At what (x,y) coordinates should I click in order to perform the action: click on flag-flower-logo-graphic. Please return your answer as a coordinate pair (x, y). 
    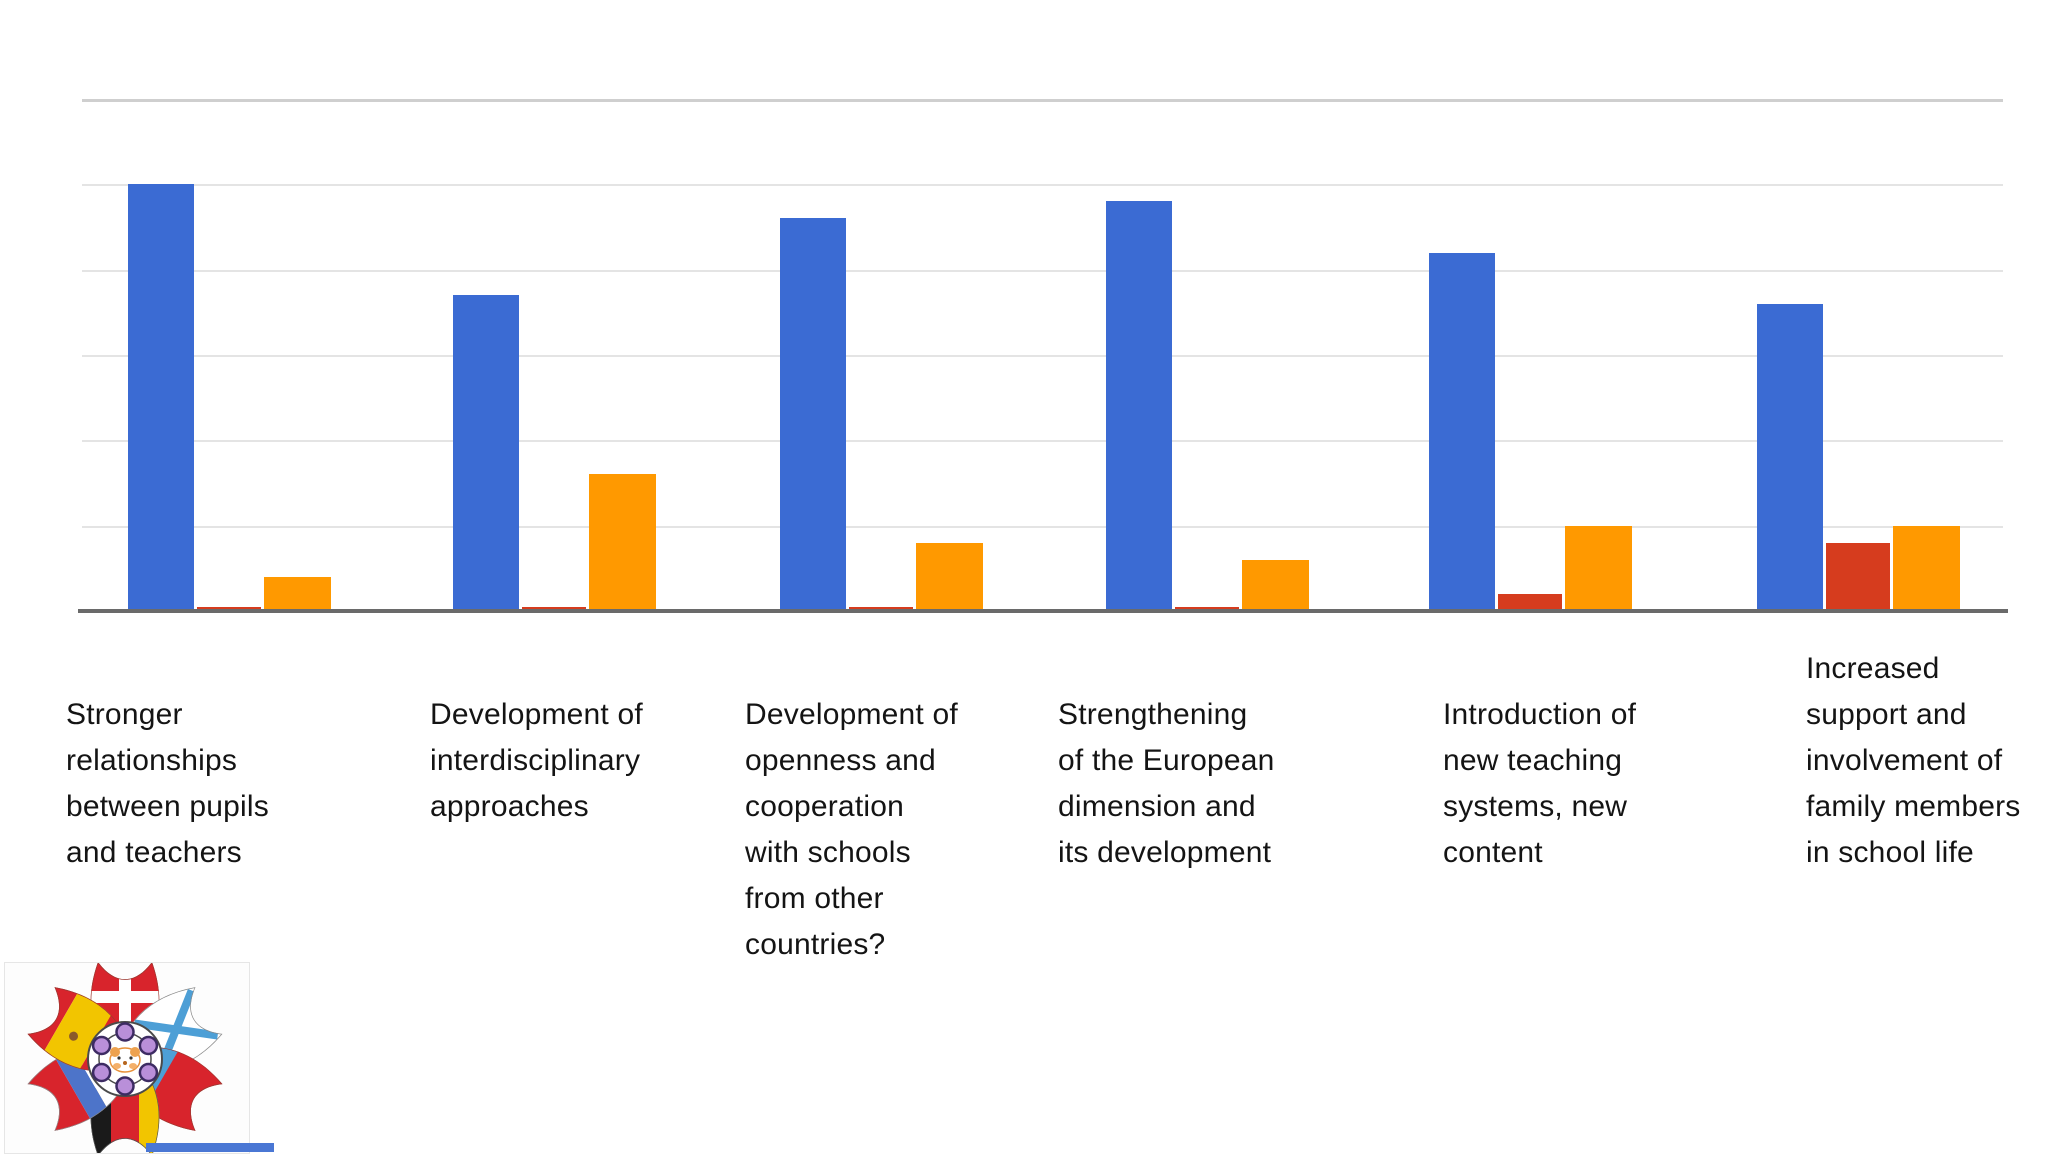
    Looking at the image, I should click on (125, 1058).